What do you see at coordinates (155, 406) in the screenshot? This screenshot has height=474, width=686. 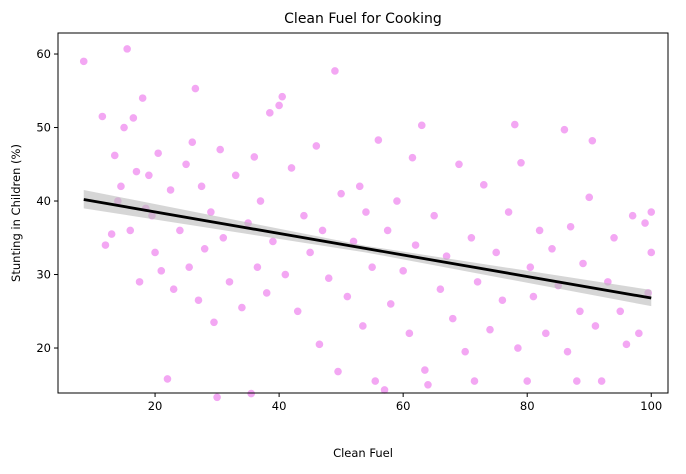 I see `x-tick-label: 20` at bounding box center [155, 406].